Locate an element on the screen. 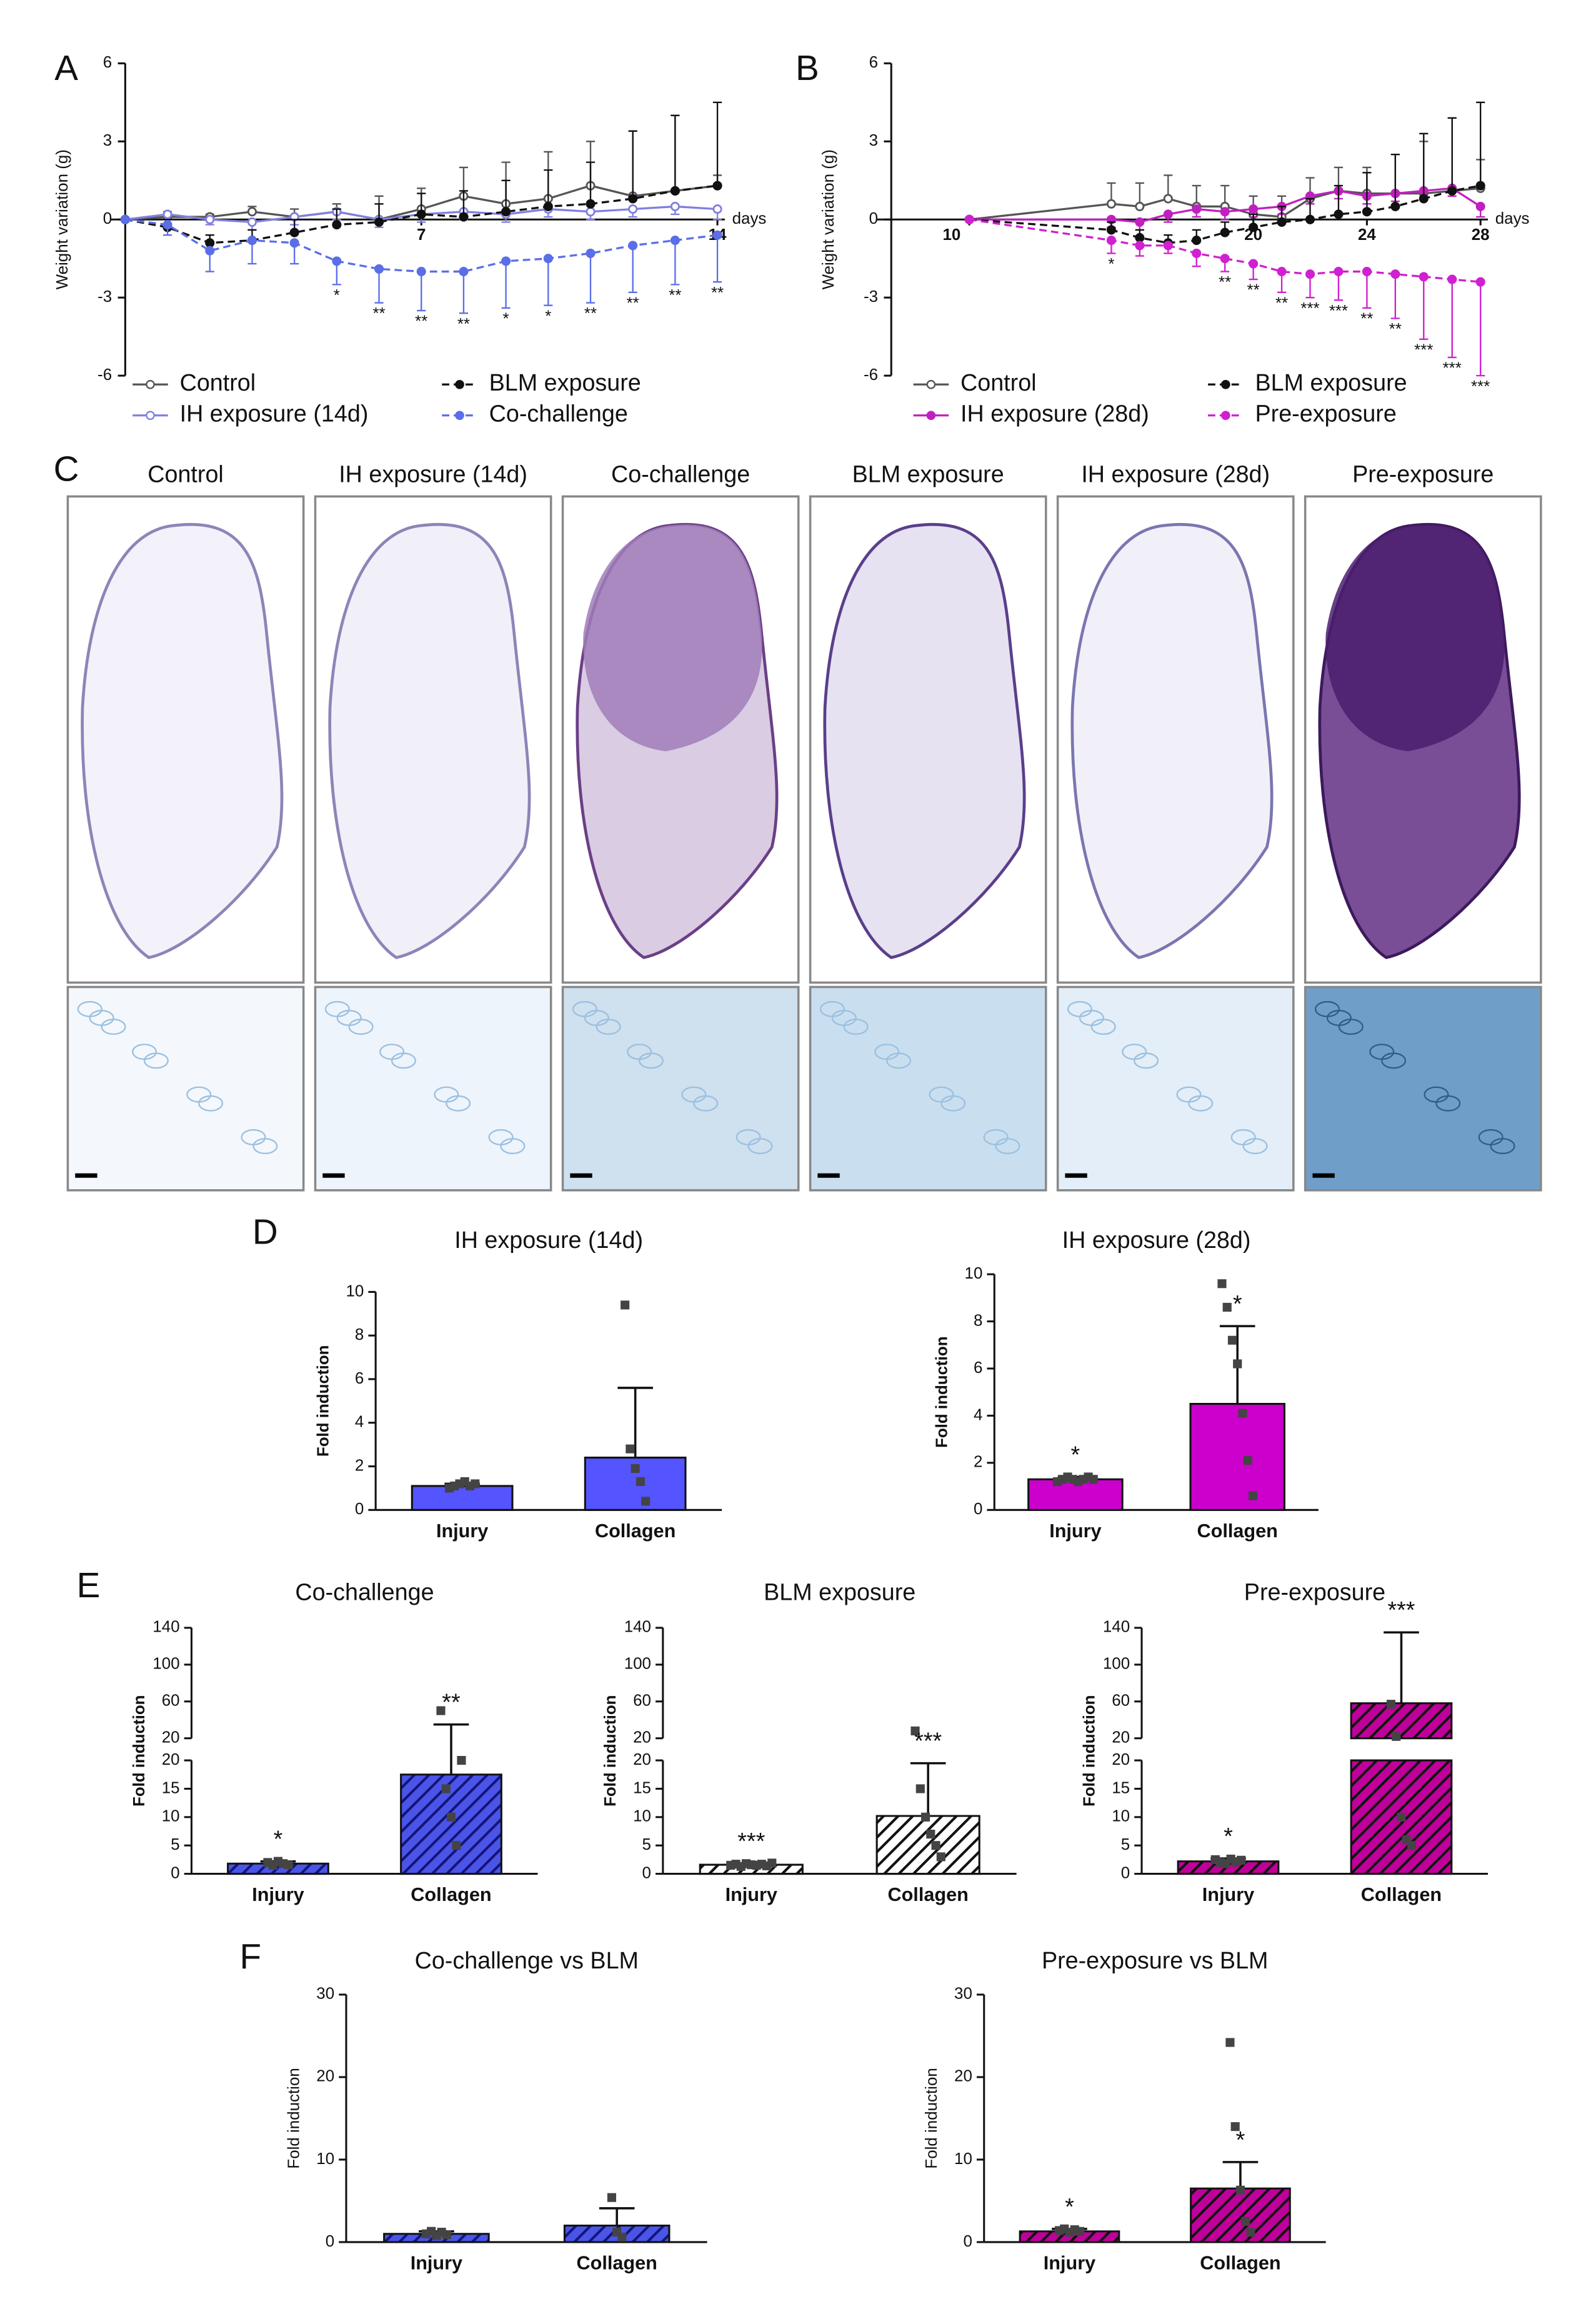 The width and height of the screenshot is (1591, 2324). y-tick-label: 6 is located at coordinates (873, 62).